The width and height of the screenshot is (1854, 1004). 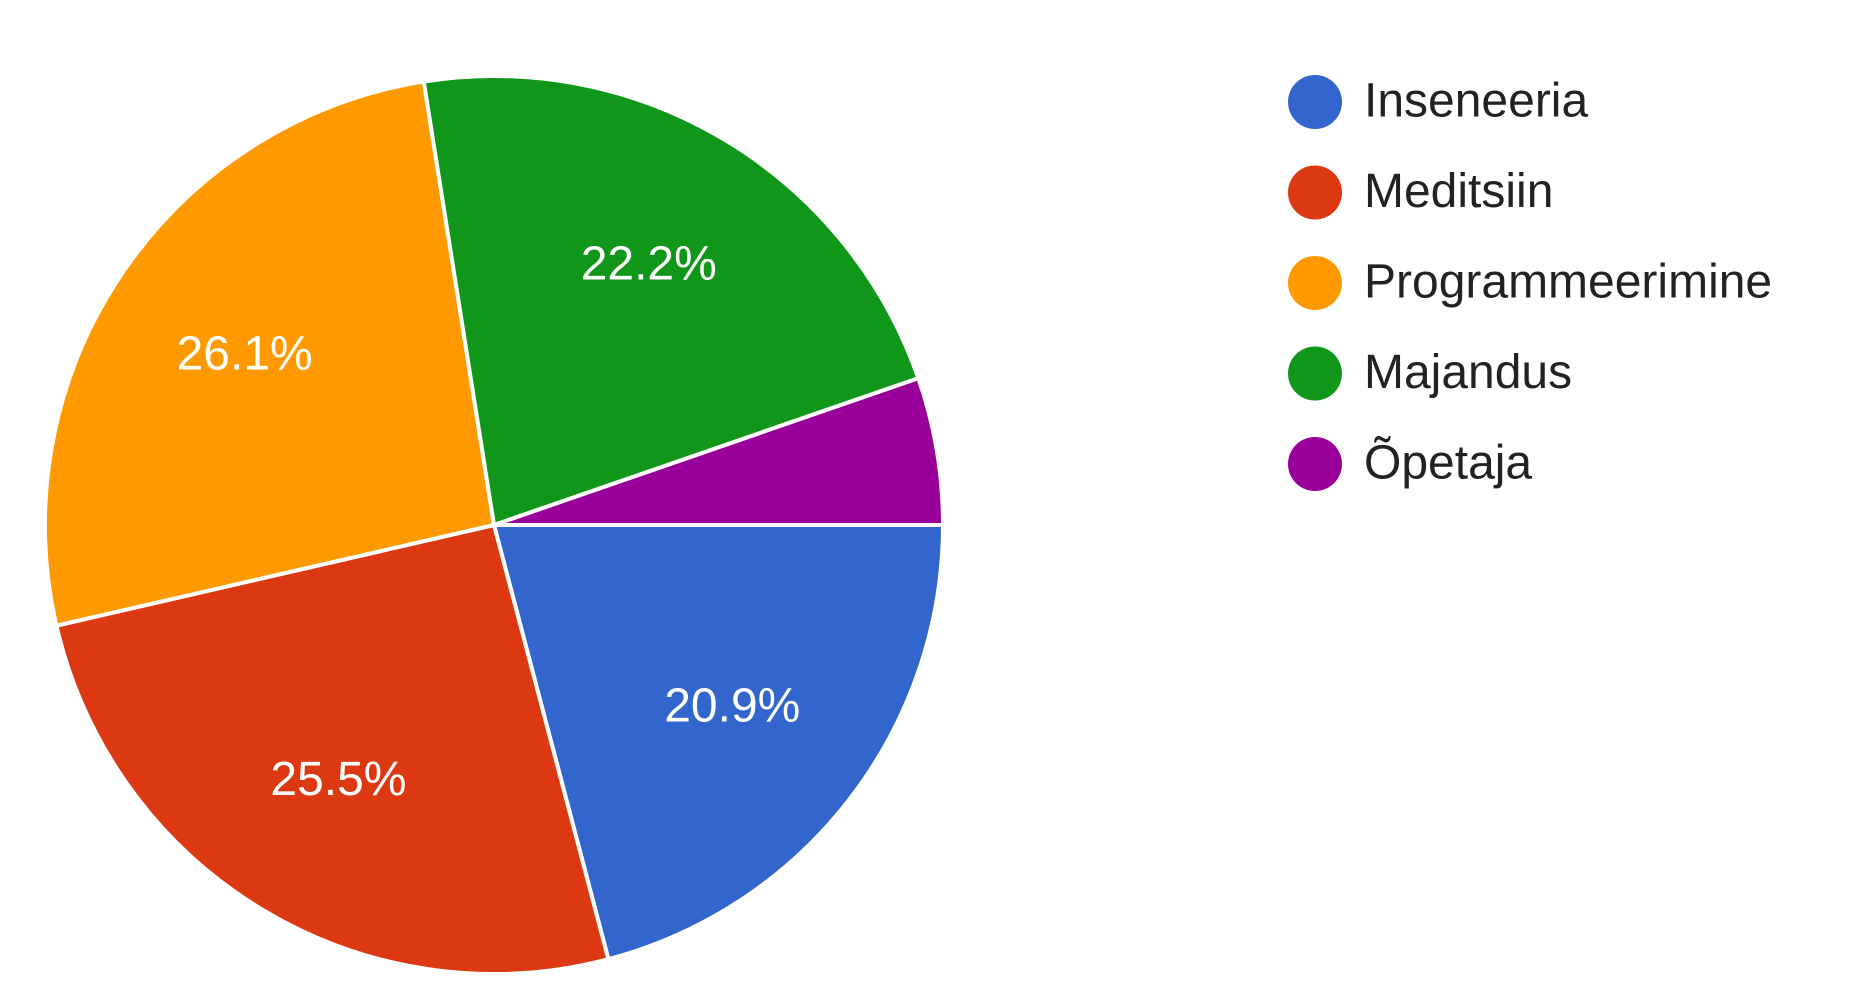 I want to click on legend-label: Õpetaja, so click(x=1448, y=463).